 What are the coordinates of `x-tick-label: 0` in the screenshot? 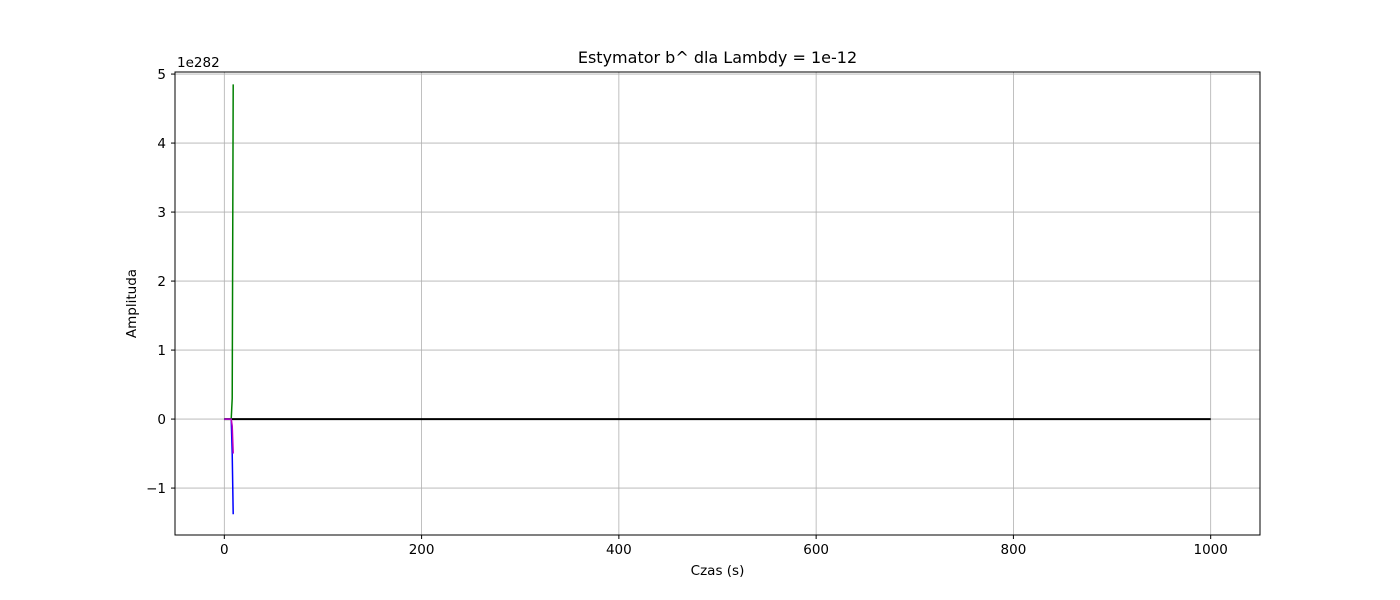 It's located at (224, 550).